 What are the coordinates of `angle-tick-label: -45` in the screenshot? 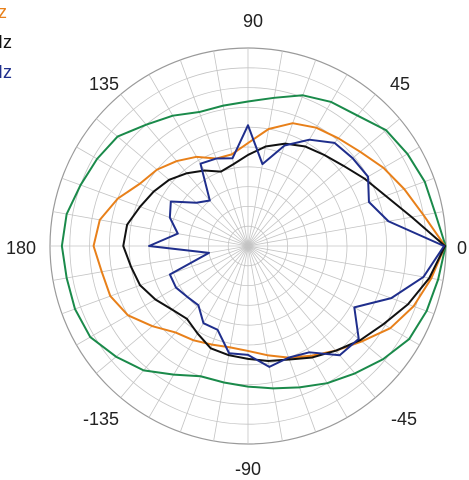 It's located at (404, 419).